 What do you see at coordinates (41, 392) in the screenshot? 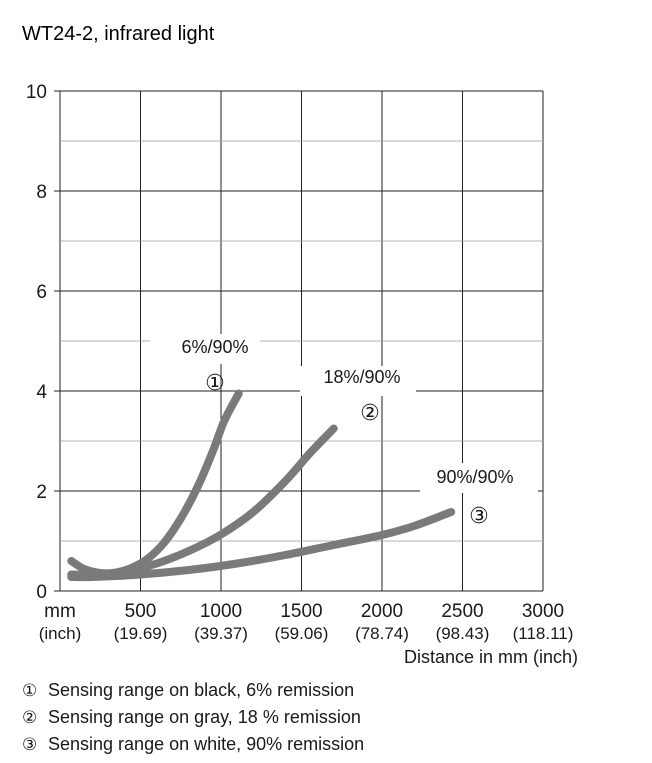
I see `y-tick-label-2: 4` at bounding box center [41, 392].